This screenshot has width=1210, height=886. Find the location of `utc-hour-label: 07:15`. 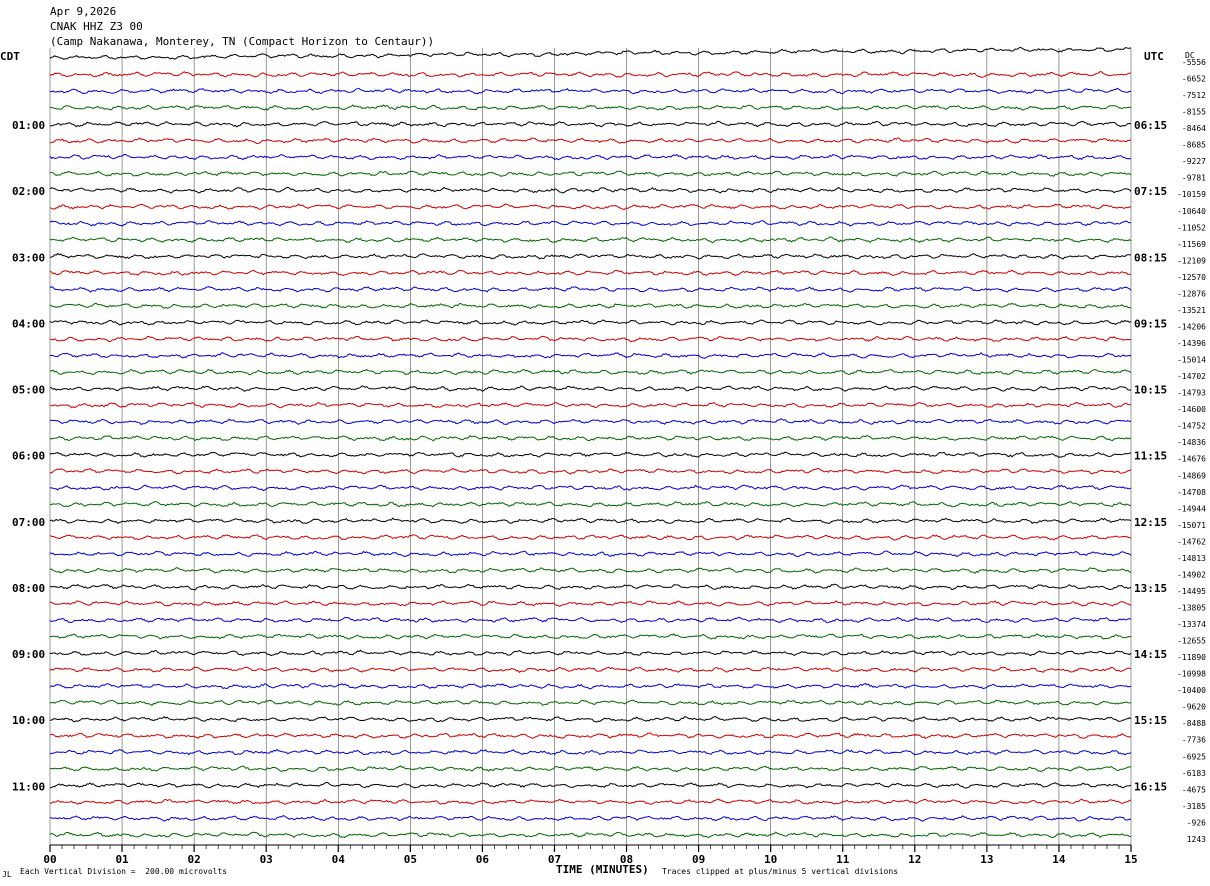

utc-hour-label: 07:15 is located at coordinates (1150, 191).